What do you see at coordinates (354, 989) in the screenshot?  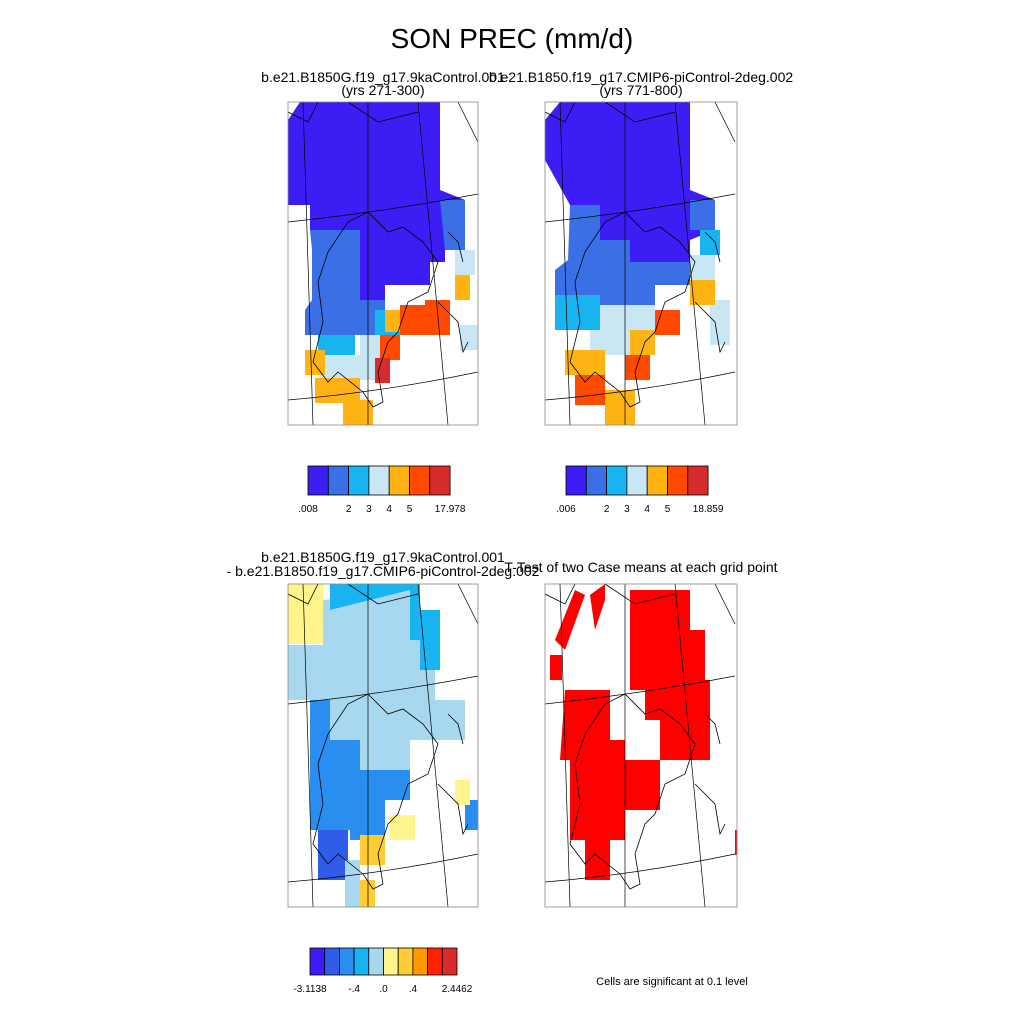 I see `colorbar-label: -.4` at bounding box center [354, 989].